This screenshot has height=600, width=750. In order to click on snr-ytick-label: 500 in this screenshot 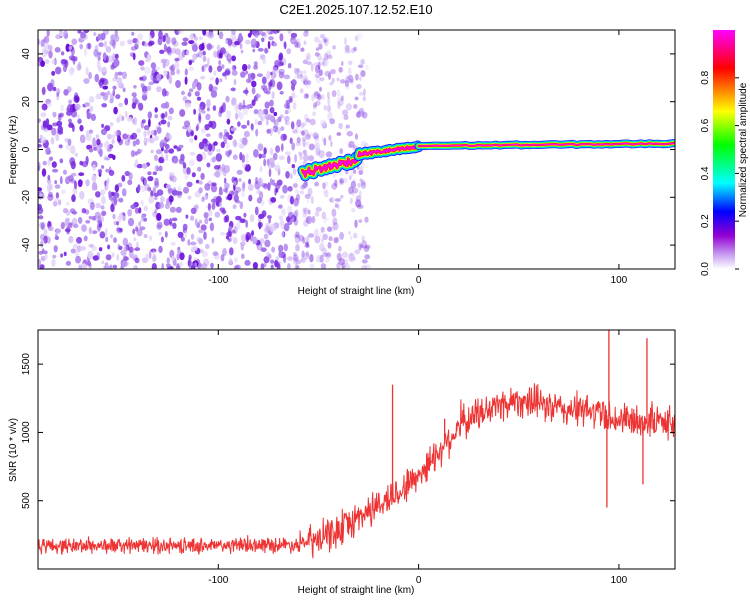, I will do `click(26, 500)`.